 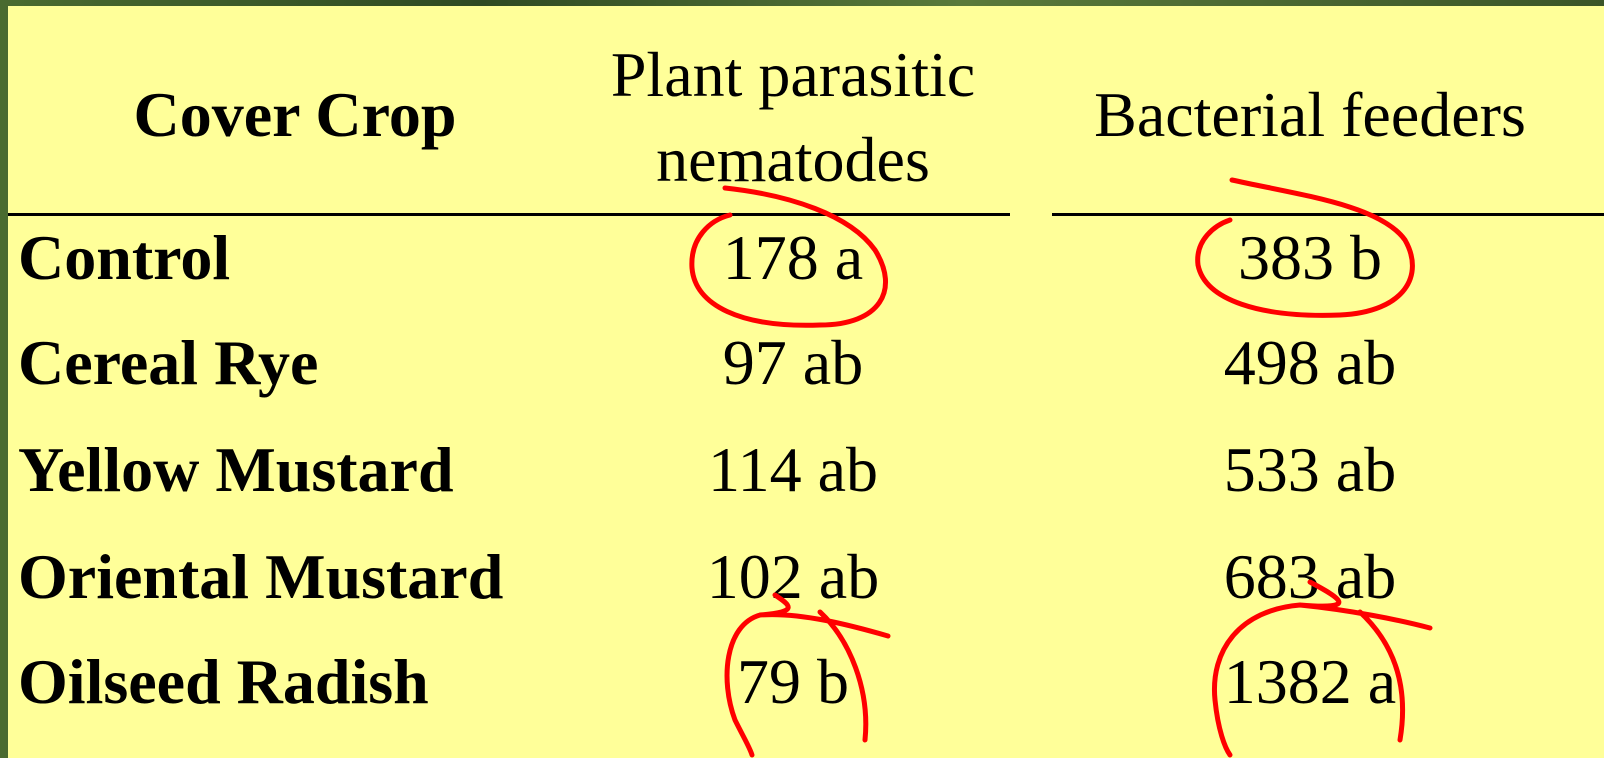 What do you see at coordinates (295, 114) in the screenshot?
I see `header-cell: Cover Crop` at bounding box center [295, 114].